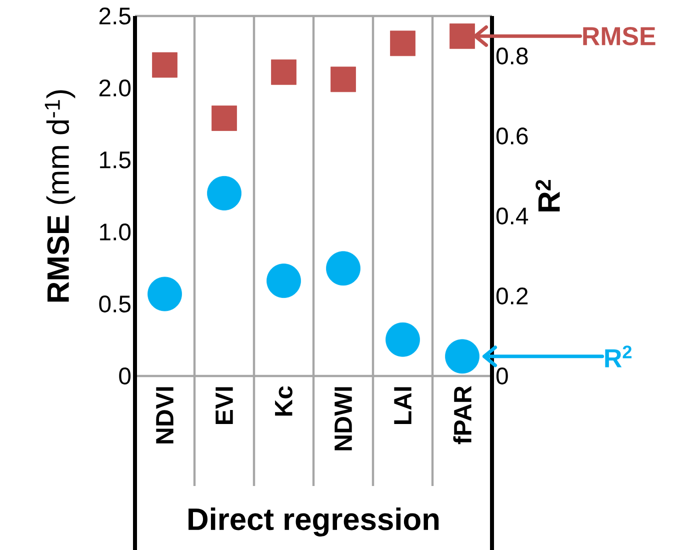 Image resolution: width=679 pixels, height=550 pixels. What do you see at coordinates (619, 36) in the screenshot?
I see `legend-label: RMSE` at bounding box center [619, 36].